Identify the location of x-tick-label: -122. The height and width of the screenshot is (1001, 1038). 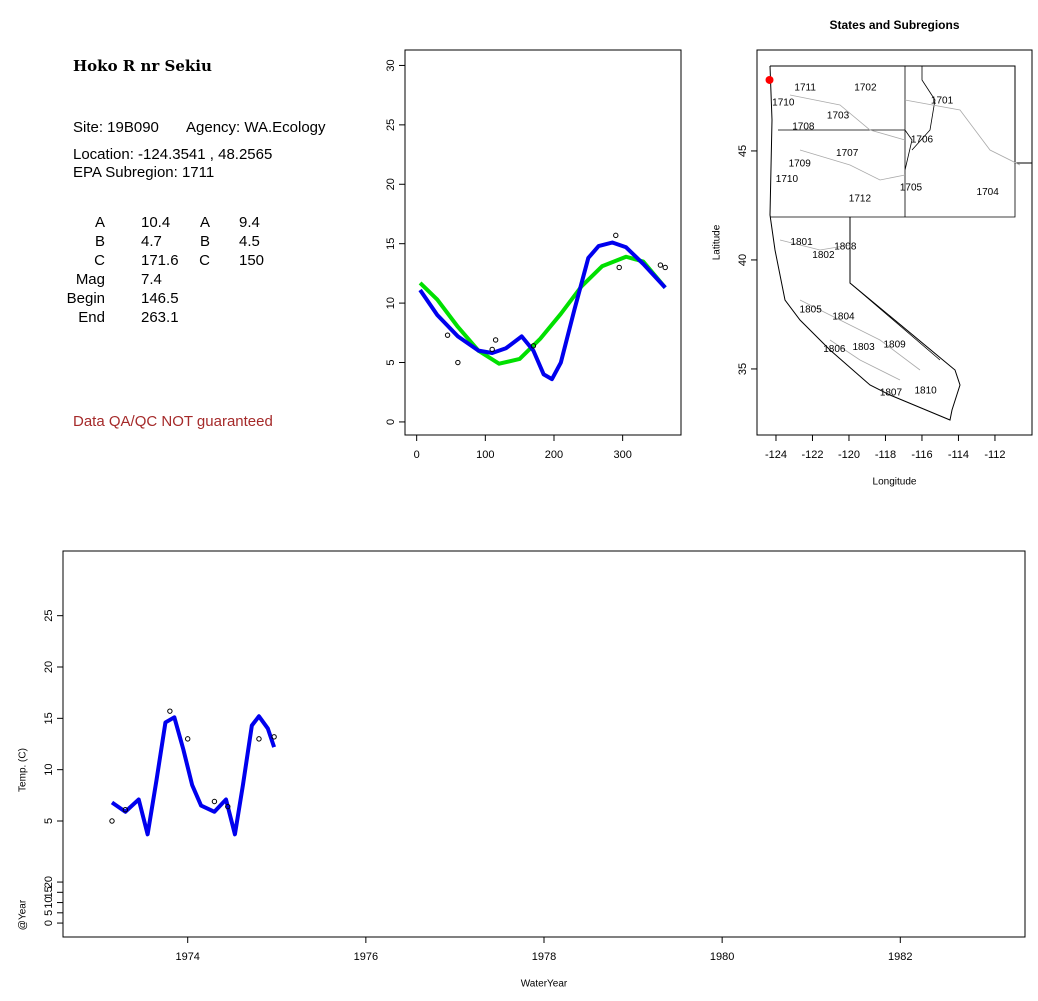
(812, 455).